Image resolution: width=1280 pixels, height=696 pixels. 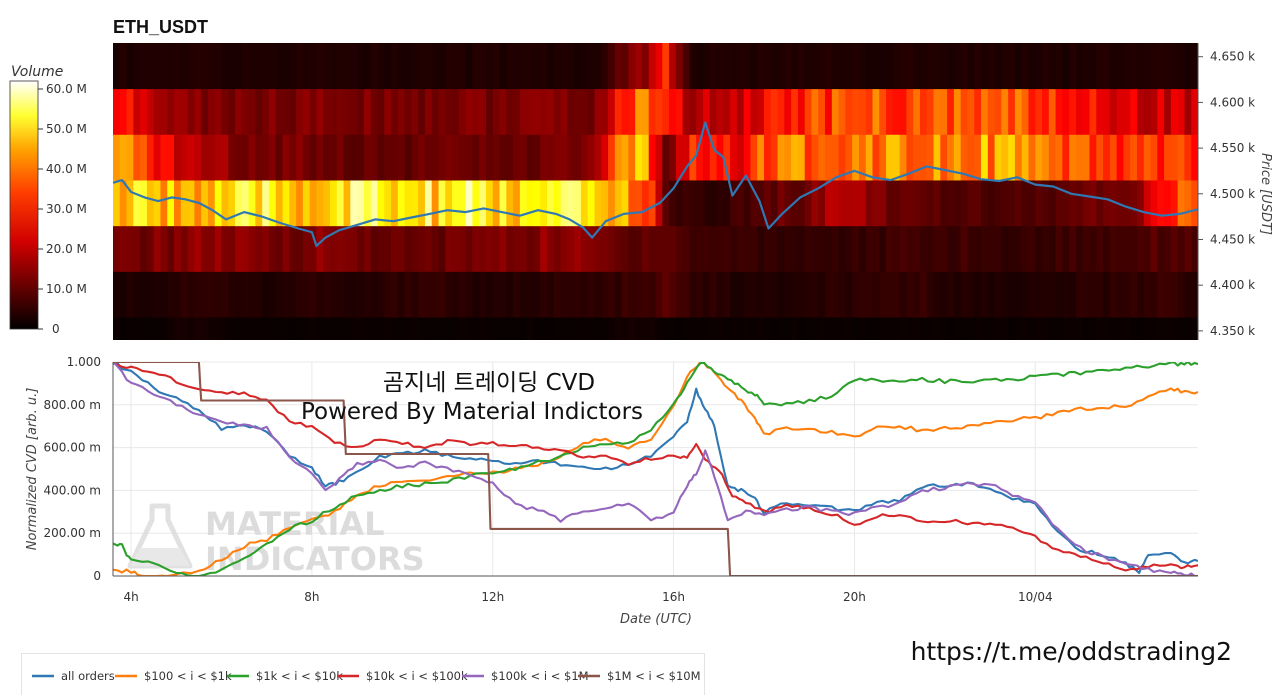 What do you see at coordinates (130, 597) in the screenshot?
I see `cvd-x-tick-label: 4h` at bounding box center [130, 597].